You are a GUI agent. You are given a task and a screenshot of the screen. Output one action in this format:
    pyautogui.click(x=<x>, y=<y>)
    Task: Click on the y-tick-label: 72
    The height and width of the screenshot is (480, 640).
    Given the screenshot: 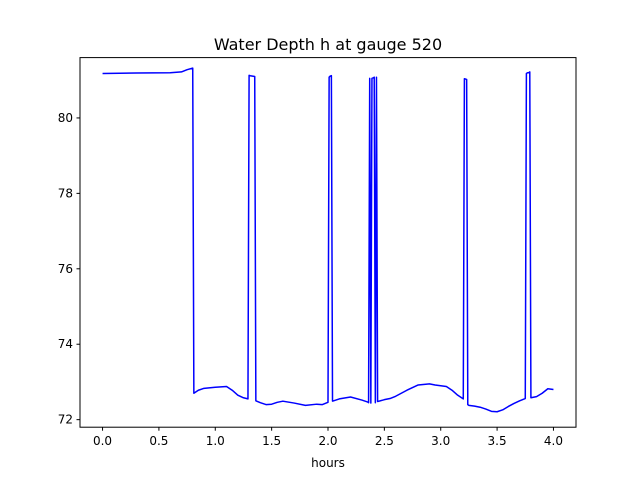 What is the action you would take?
    pyautogui.click(x=65, y=420)
    